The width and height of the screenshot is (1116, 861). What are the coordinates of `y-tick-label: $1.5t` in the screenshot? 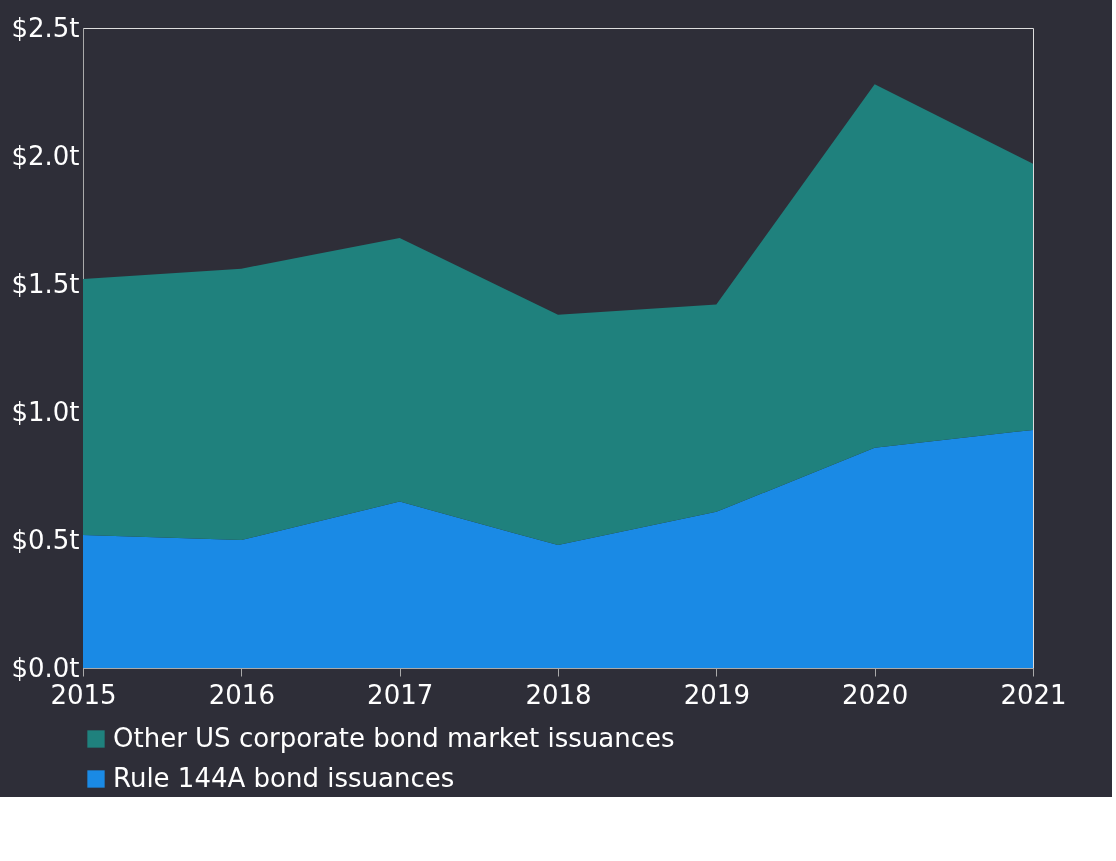 It's located at (45, 283).